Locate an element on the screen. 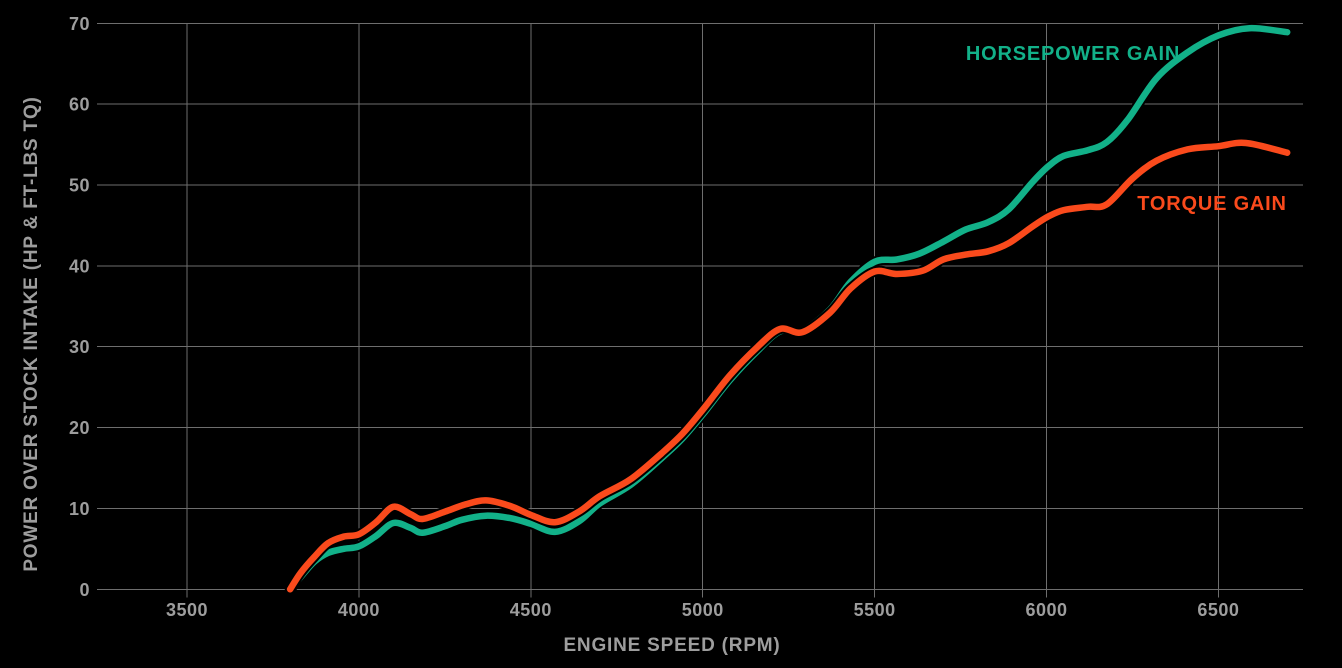 The height and width of the screenshot is (668, 1342). horsepower-gain-label: HORSEPOWER GAIN is located at coordinates (1073, 54).